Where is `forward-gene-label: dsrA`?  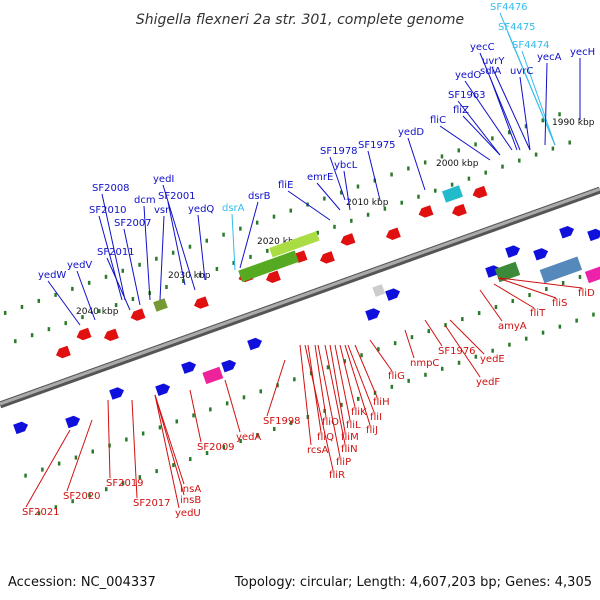 forward-gene-label: dsrA is located at coordinates (233, 208).